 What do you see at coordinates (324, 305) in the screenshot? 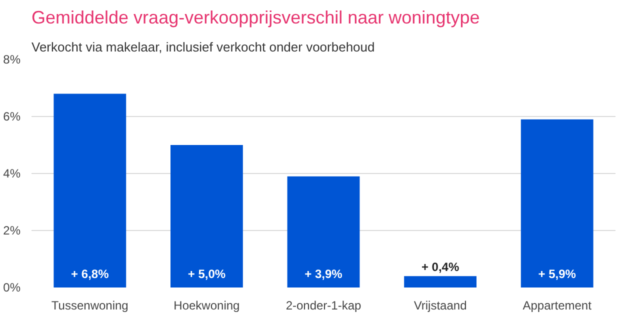
I see `x-tick-label: 2-onder-1-kap` at bounding box center [324, 305].